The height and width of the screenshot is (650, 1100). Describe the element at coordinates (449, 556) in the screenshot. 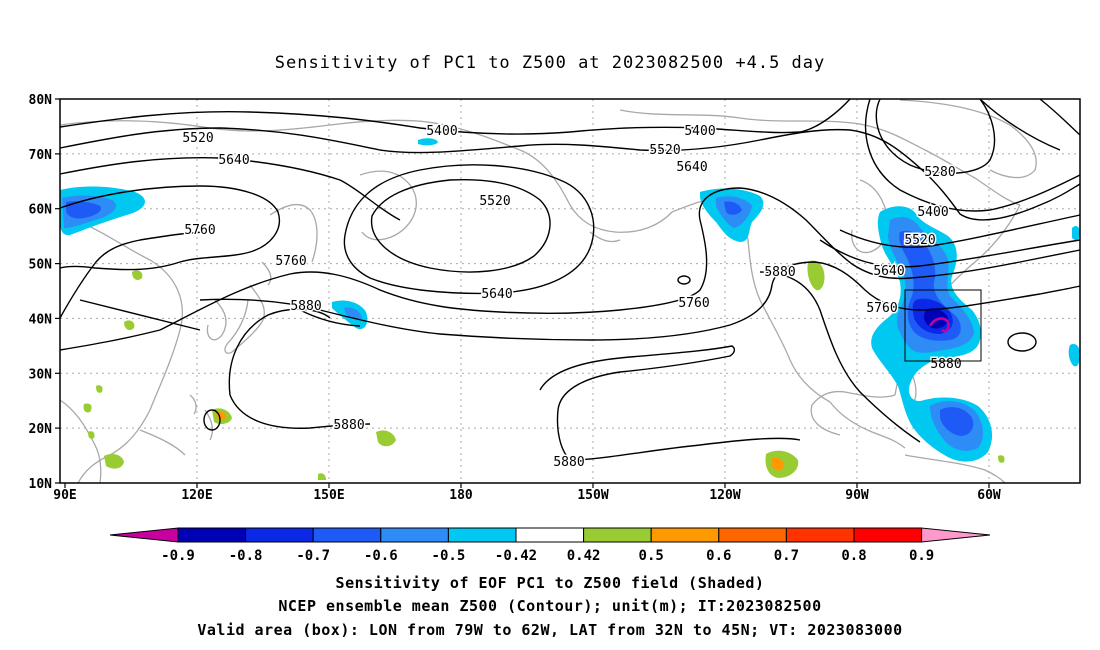

I see `colorbar-label: -0.5` at that location.